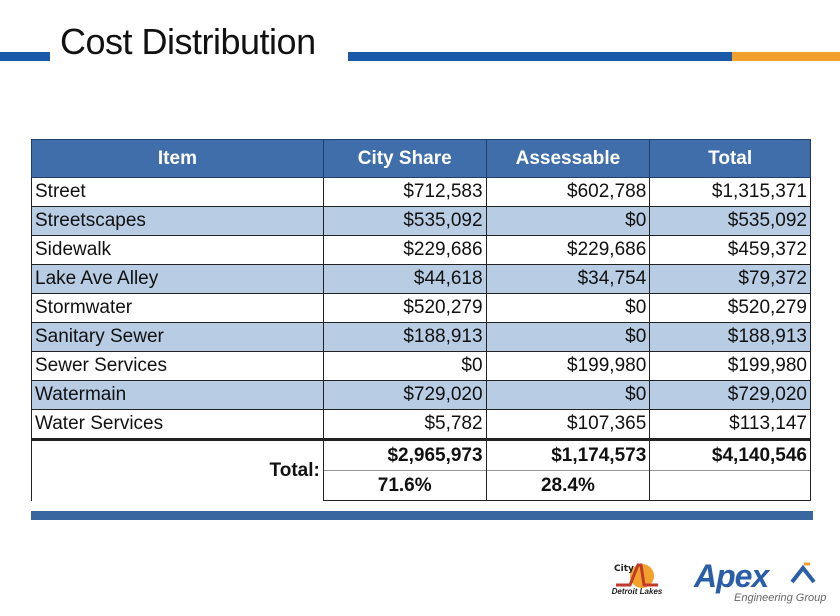 The image size is (840, 616). I want to click on table-header-row: Item City Share Assessable Total, so click(421, 158).